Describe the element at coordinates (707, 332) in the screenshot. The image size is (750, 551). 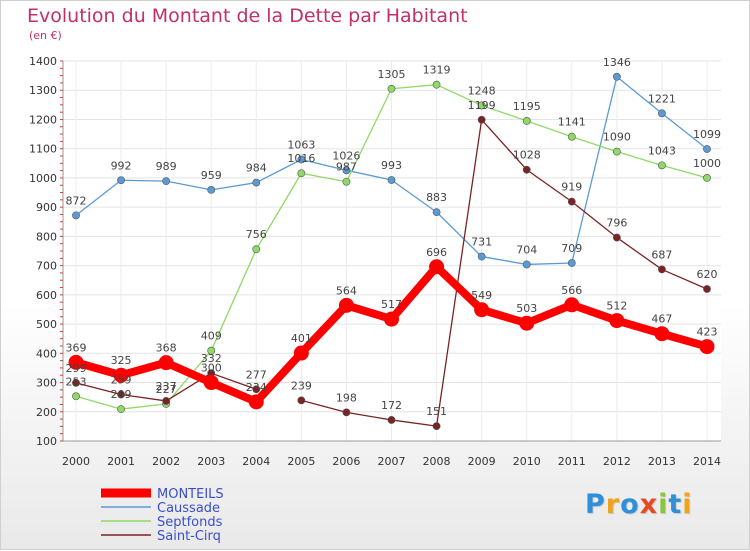
I see `data-label: 423` at that location.